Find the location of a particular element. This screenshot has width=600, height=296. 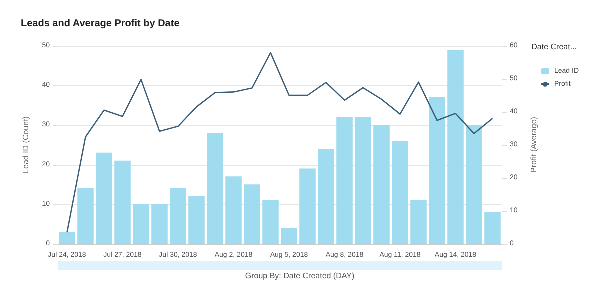

text: Group By: Date Created (DAY) is located at coordinates (300, 276).